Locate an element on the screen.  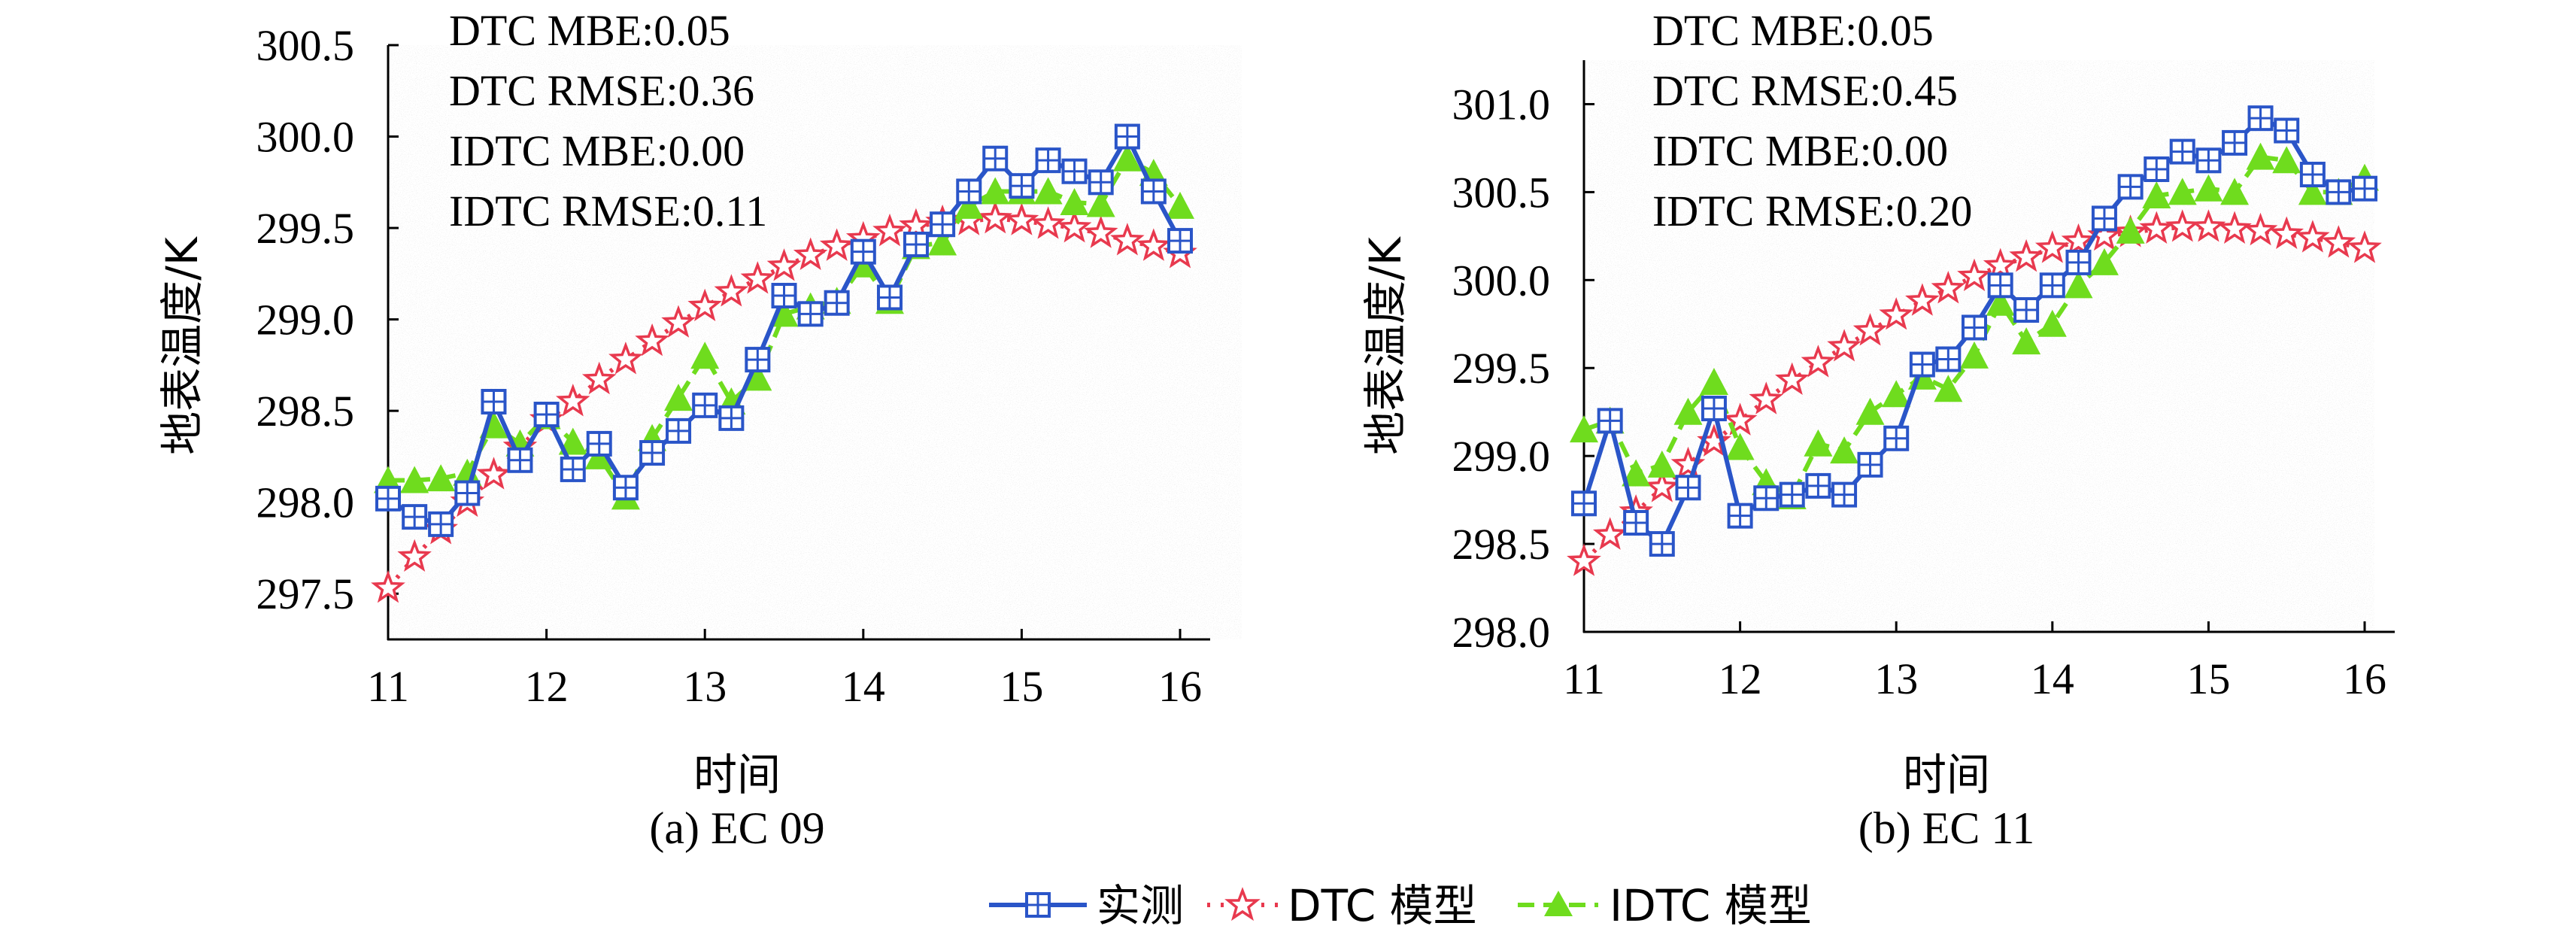
x-tick-label: 14 is located at coordinates (863, 686).